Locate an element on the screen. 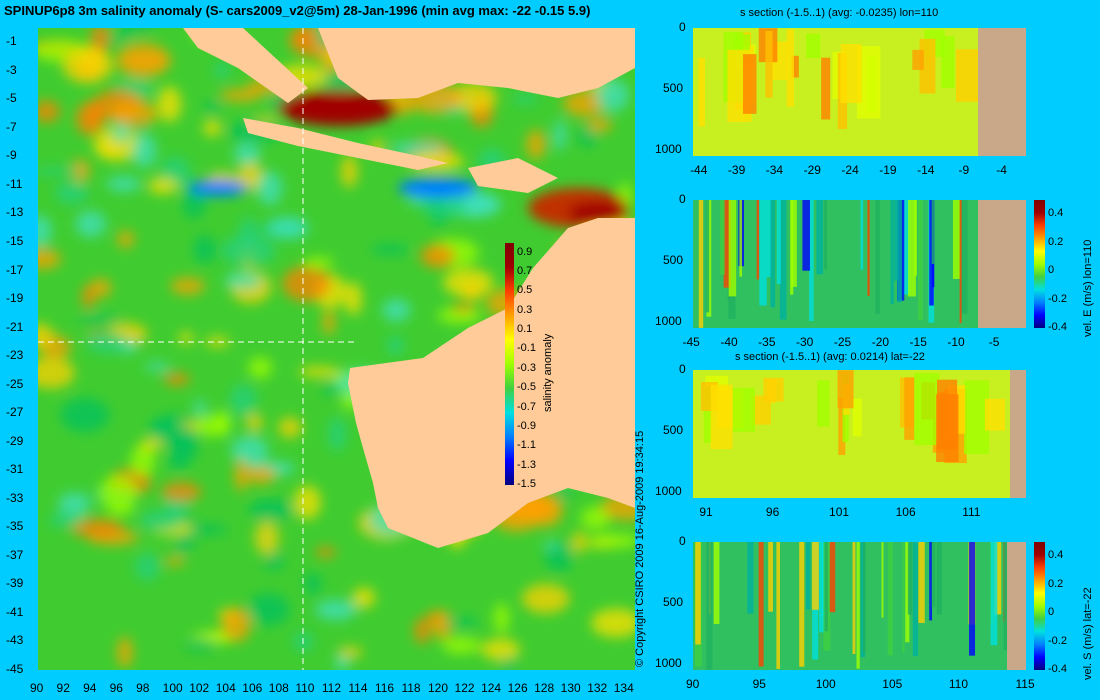  map-y-tick-label: -9 is located at coordinates (11, 155).